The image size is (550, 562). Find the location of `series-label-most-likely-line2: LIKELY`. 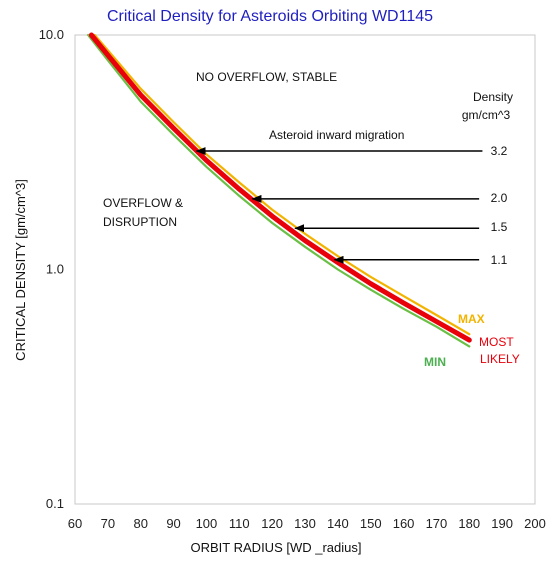

series-label-most-likely-line2: LIKELY is located at coordinates (500, 359).